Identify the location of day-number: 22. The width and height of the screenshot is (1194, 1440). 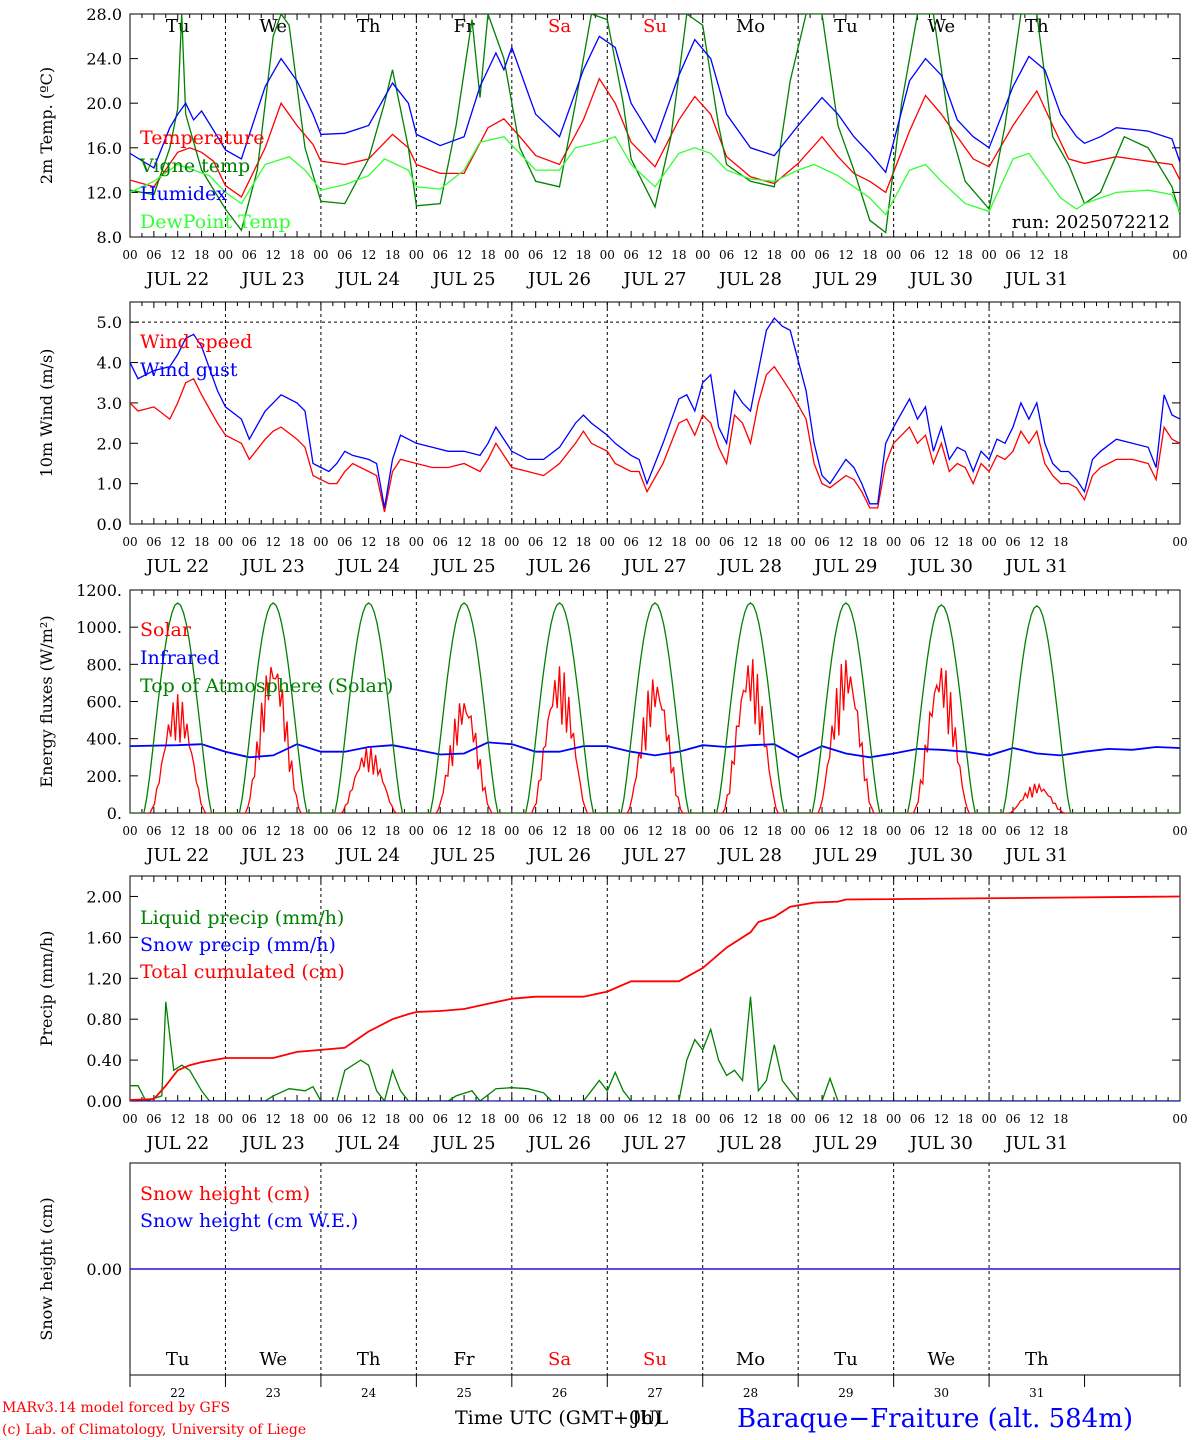
(177, 1393).